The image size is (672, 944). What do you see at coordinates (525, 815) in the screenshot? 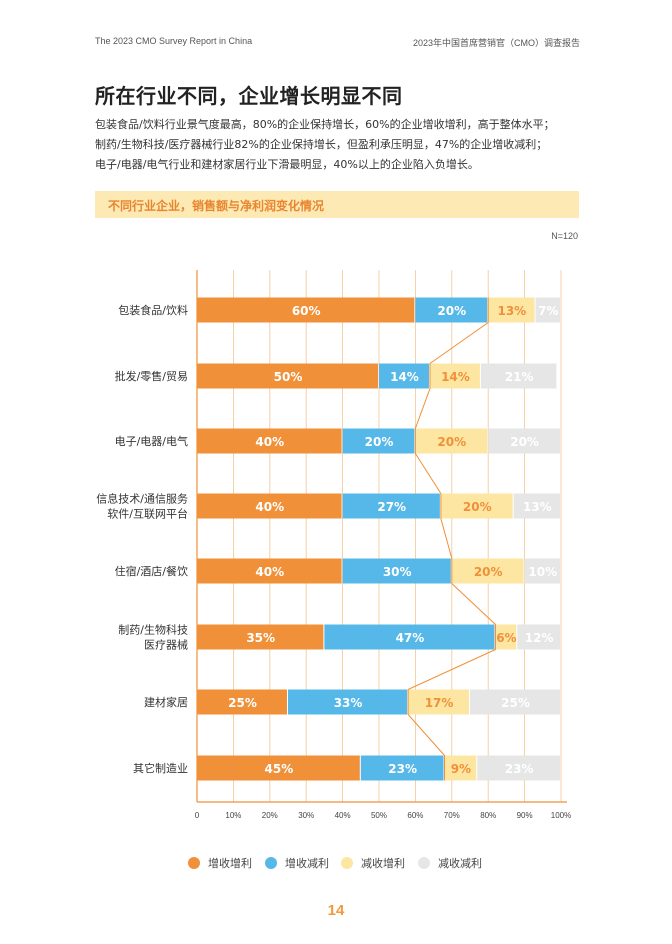
I see `x-tick-label: 90%` at bounding box center [525, 815].